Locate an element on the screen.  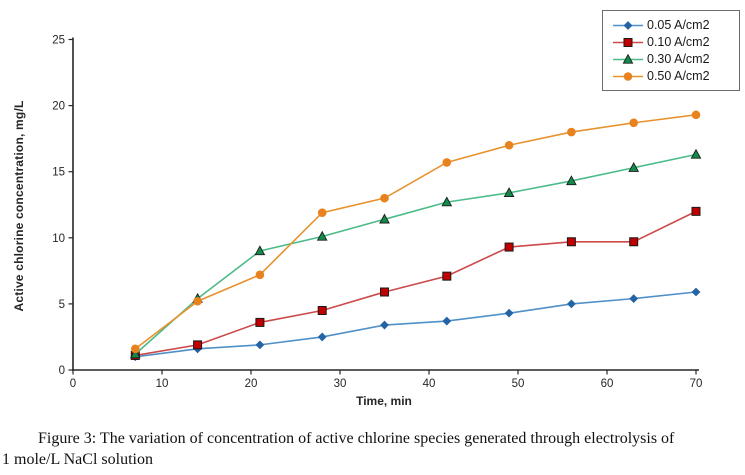
legend-item: 0.50 A/cm2 is located at coordinates (673, 76).